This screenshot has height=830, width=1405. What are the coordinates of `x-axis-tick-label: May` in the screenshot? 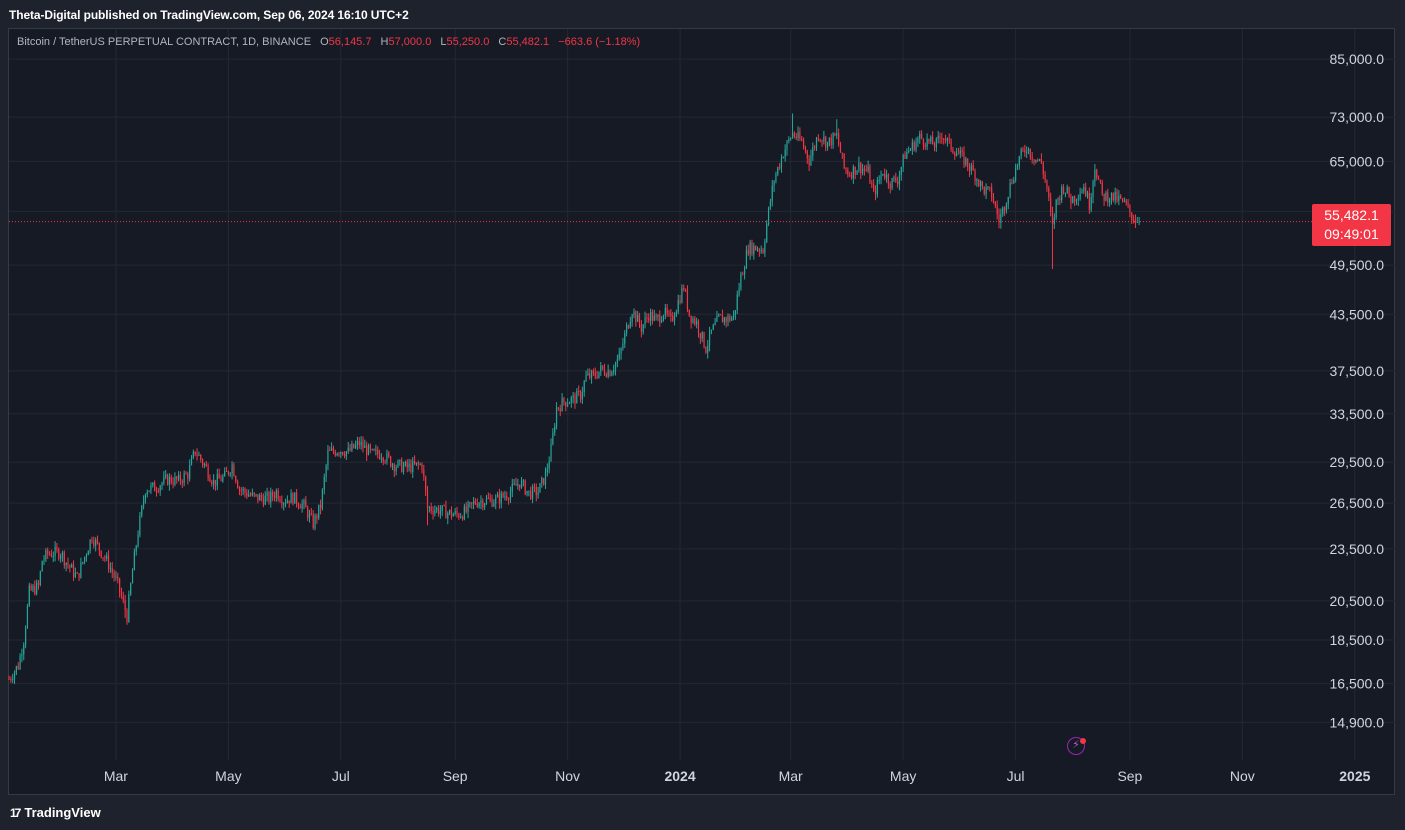 It's located at (903, 776).